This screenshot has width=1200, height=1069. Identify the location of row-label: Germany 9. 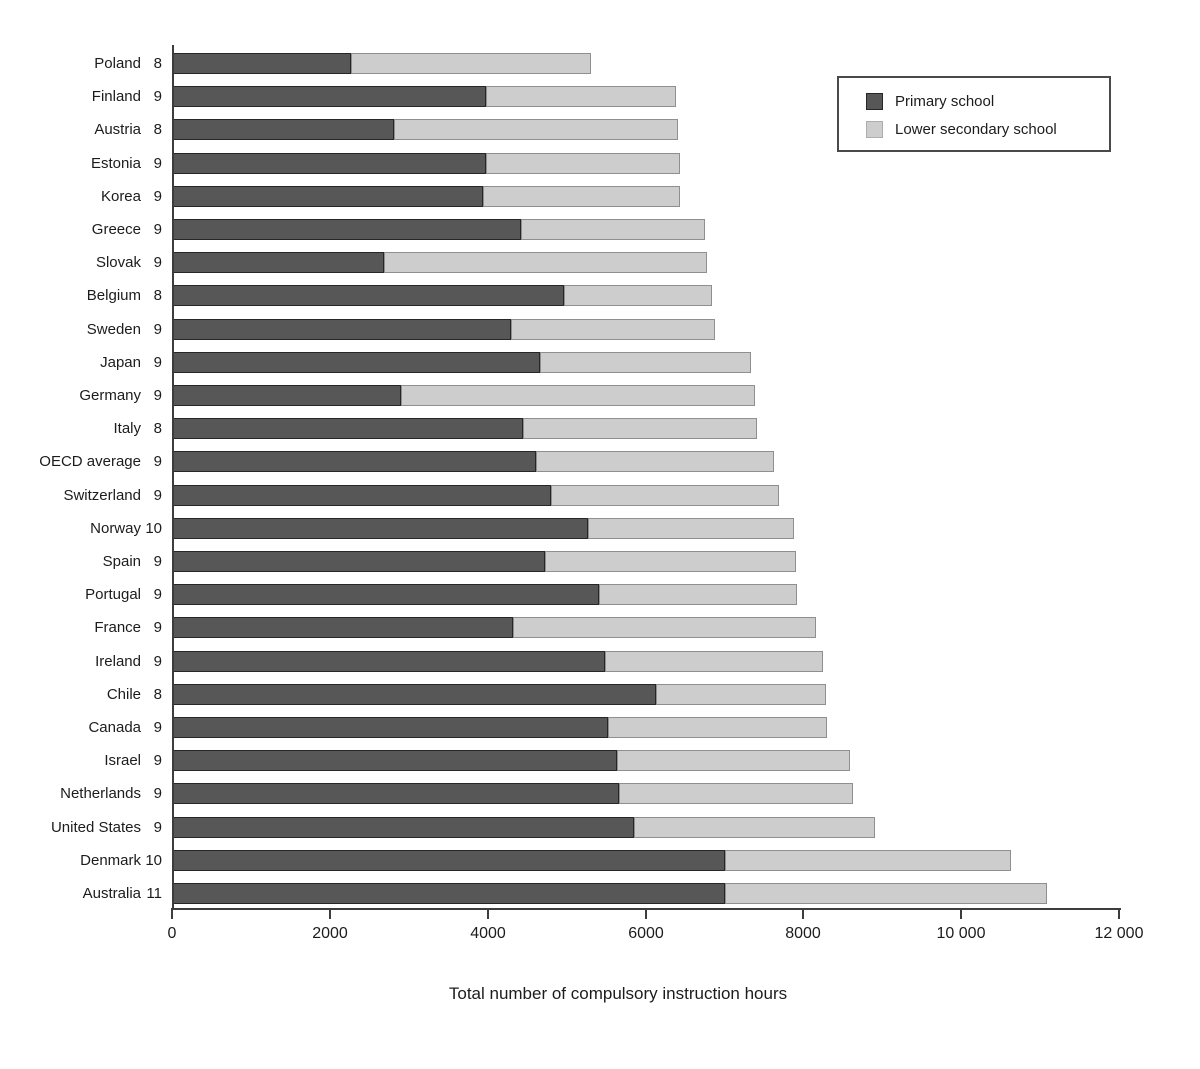
(81, 395).